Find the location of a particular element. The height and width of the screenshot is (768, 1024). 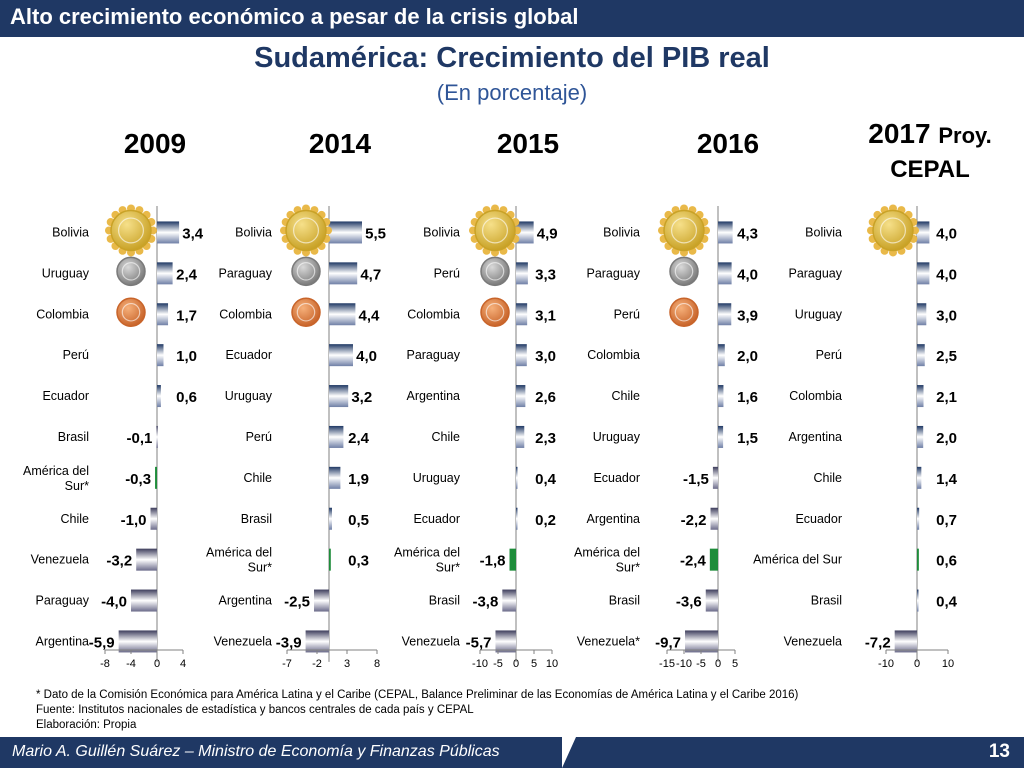

value-label: 1,5 is located at coordinates (747, 438).